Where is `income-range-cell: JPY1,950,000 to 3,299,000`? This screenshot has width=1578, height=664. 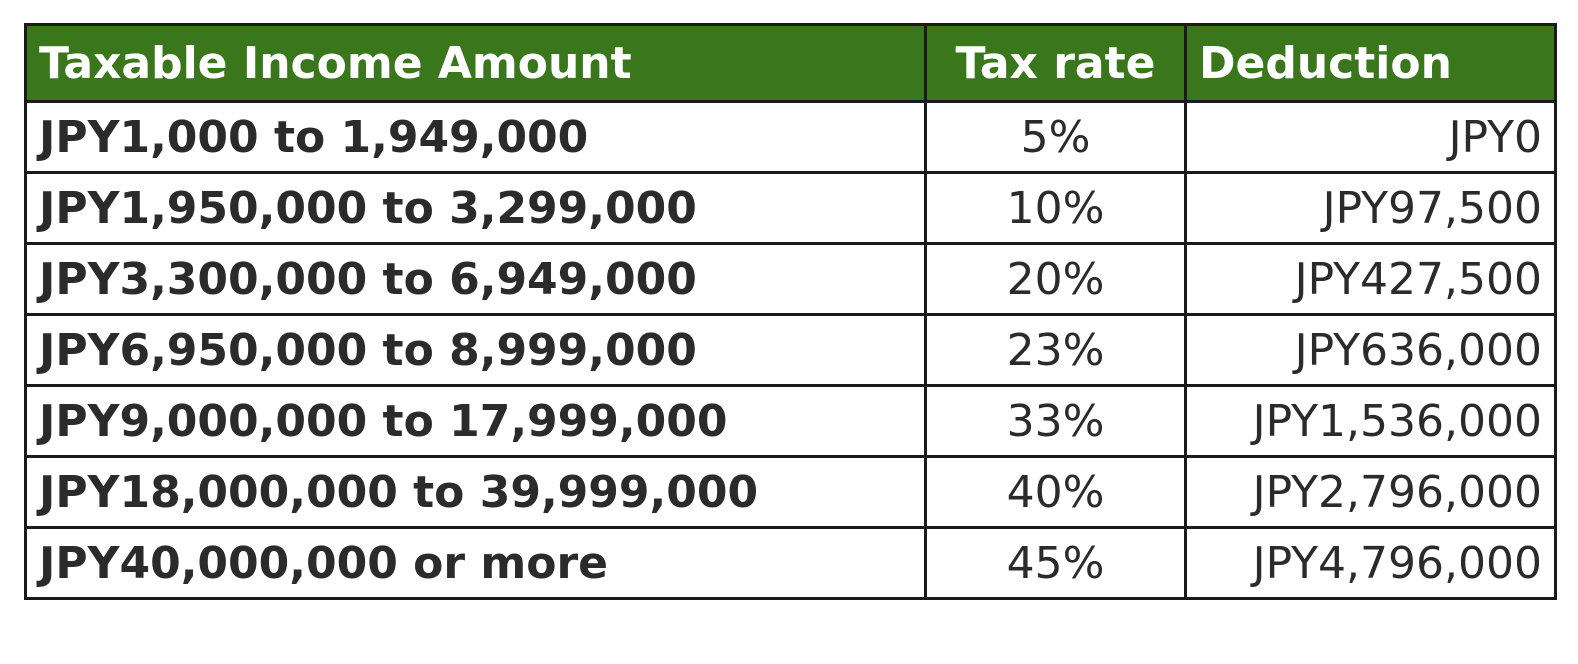 income-range-cell: JPY1,950,000 to 3,299,000 is located at coordinates (475, 208).